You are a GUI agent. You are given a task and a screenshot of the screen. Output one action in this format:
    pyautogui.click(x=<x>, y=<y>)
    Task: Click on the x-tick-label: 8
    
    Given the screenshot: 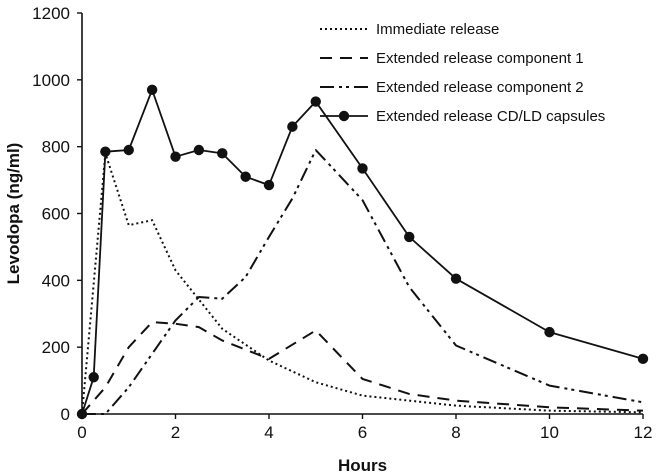 What is the action you would take?
    pyautogui.click(x=455, y=432)
    